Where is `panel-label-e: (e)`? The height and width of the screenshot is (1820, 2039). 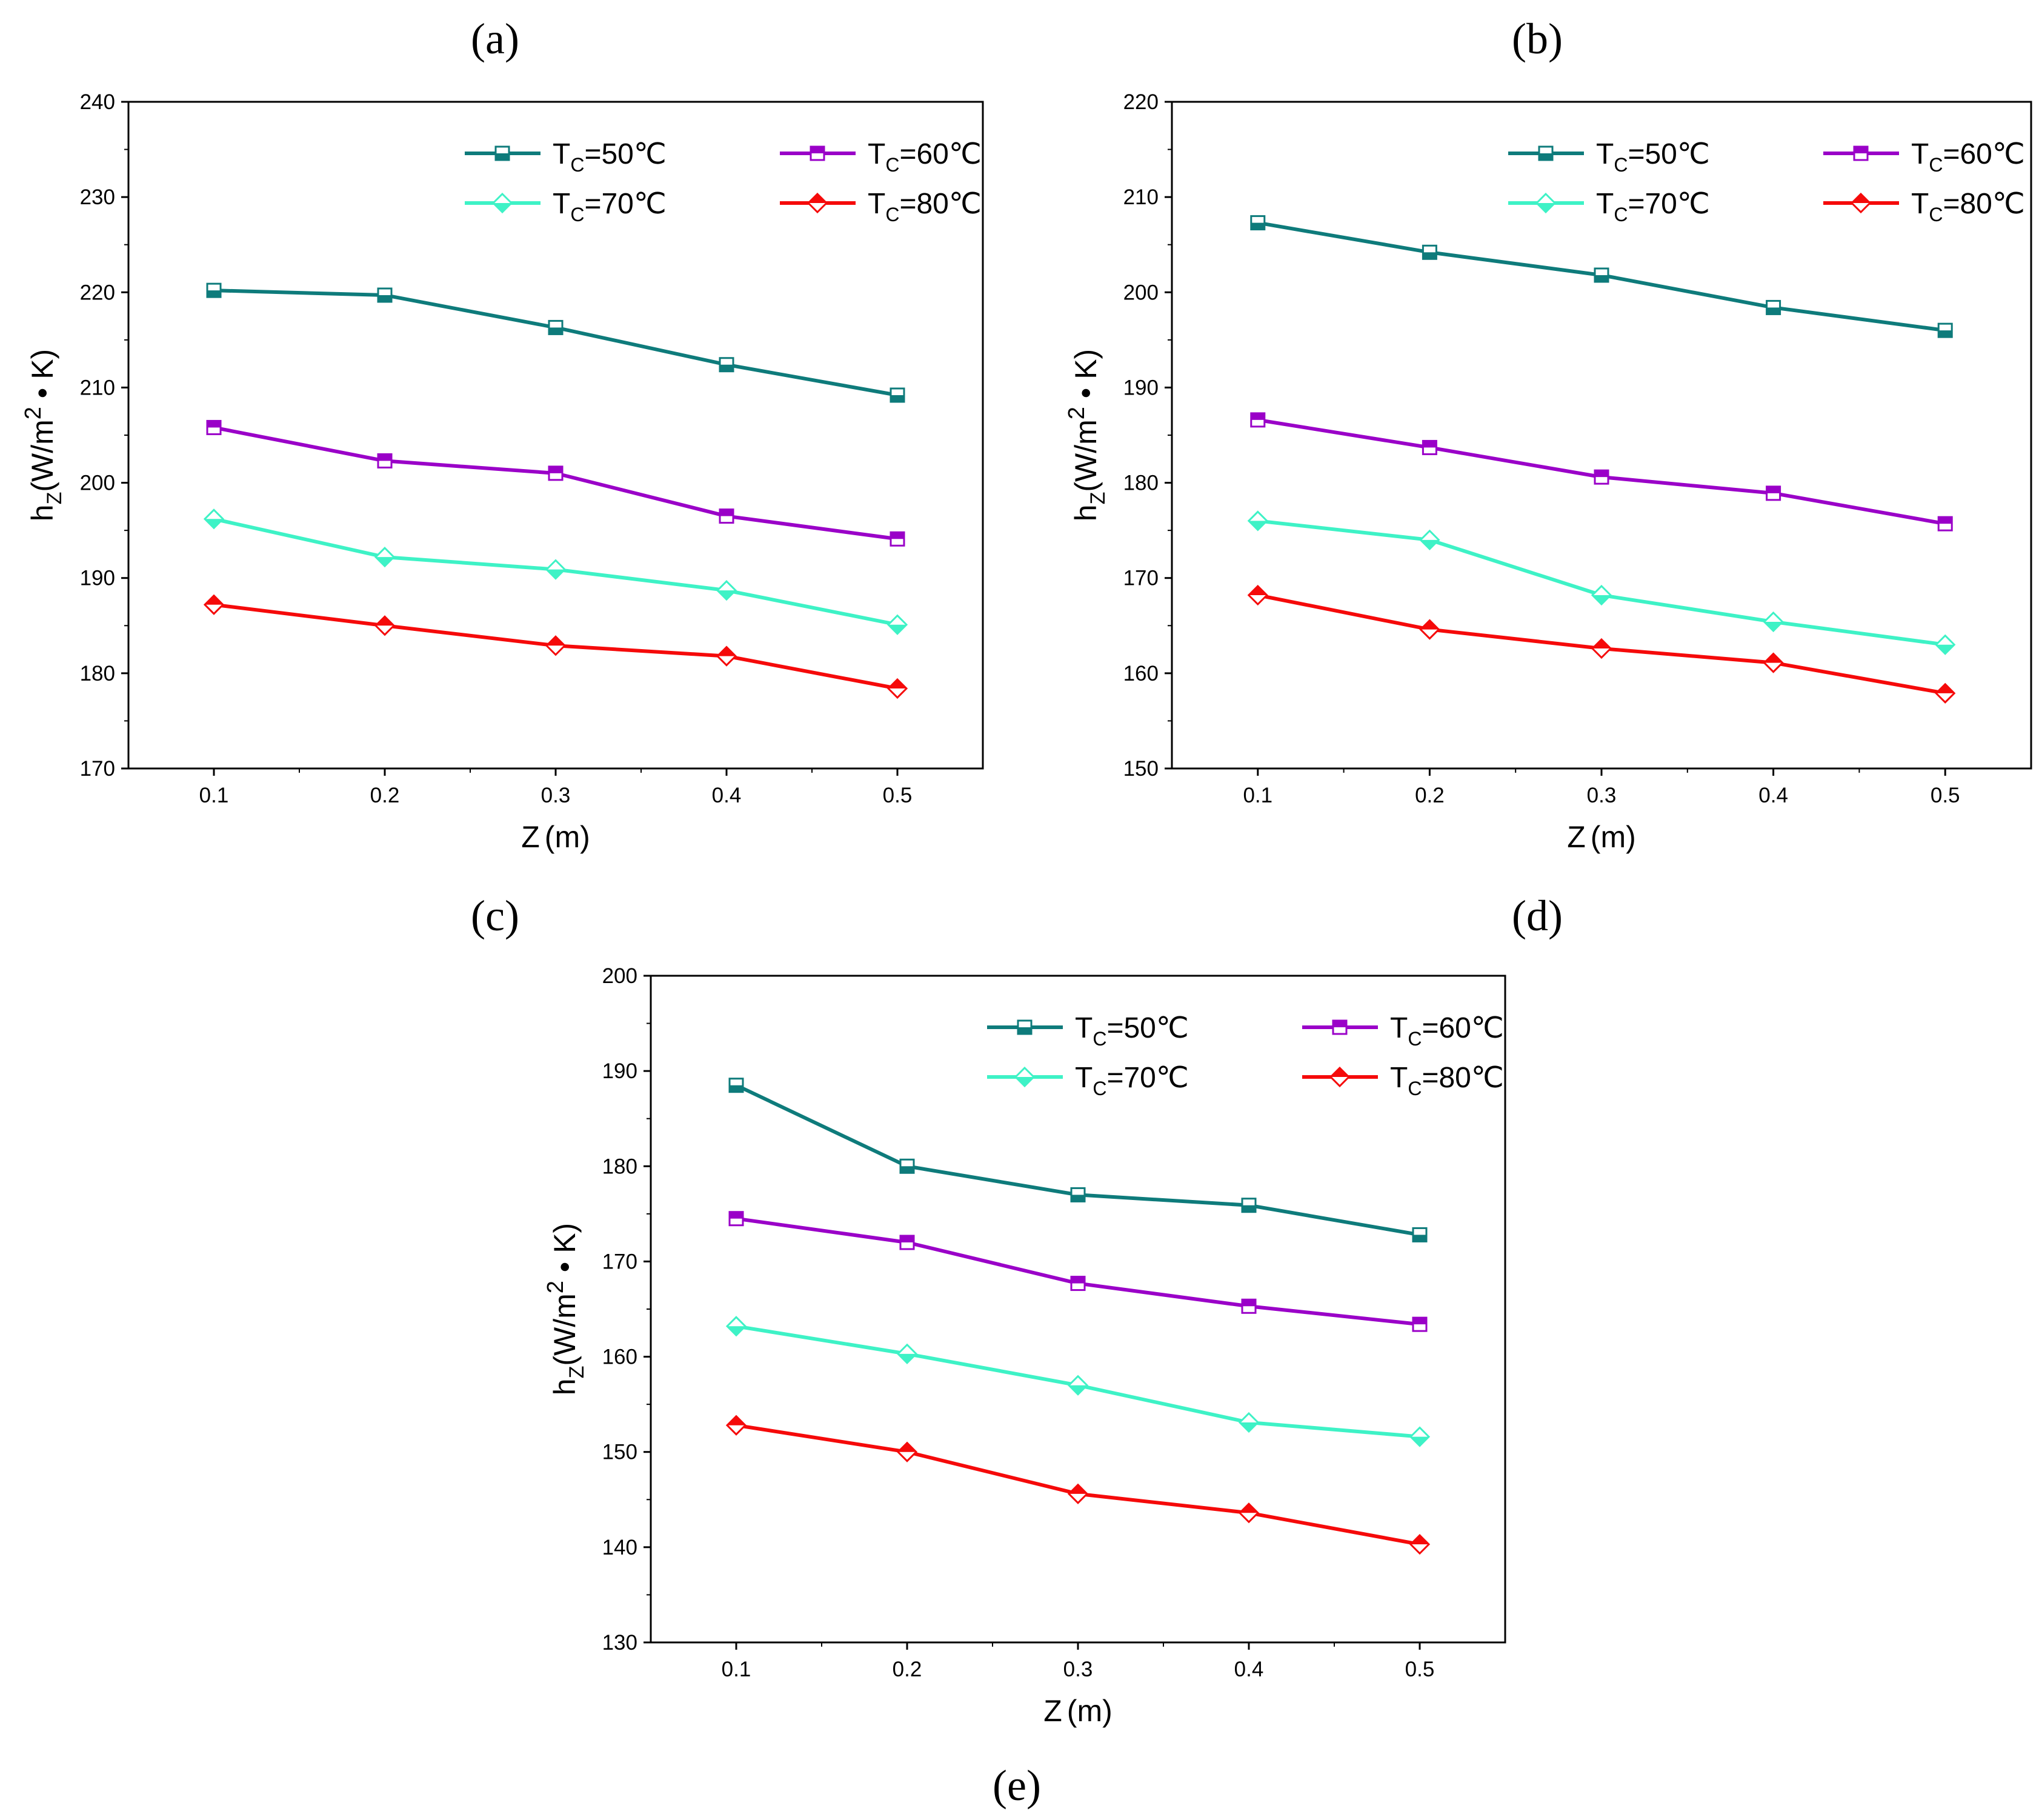
panel-label-e: (e) is located at coordinates (1017, 1785).